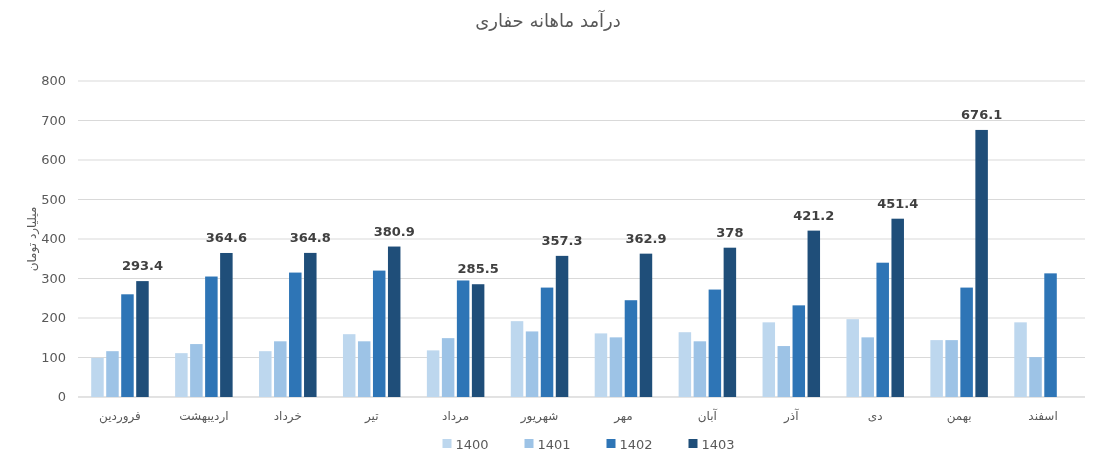 Image resolution: width=1096 pixels, height=476 pixels. What do you see at coordinates (646, 238) in the screenshot?
I see `data-label: 362.9` at bounding box center [646, 238].